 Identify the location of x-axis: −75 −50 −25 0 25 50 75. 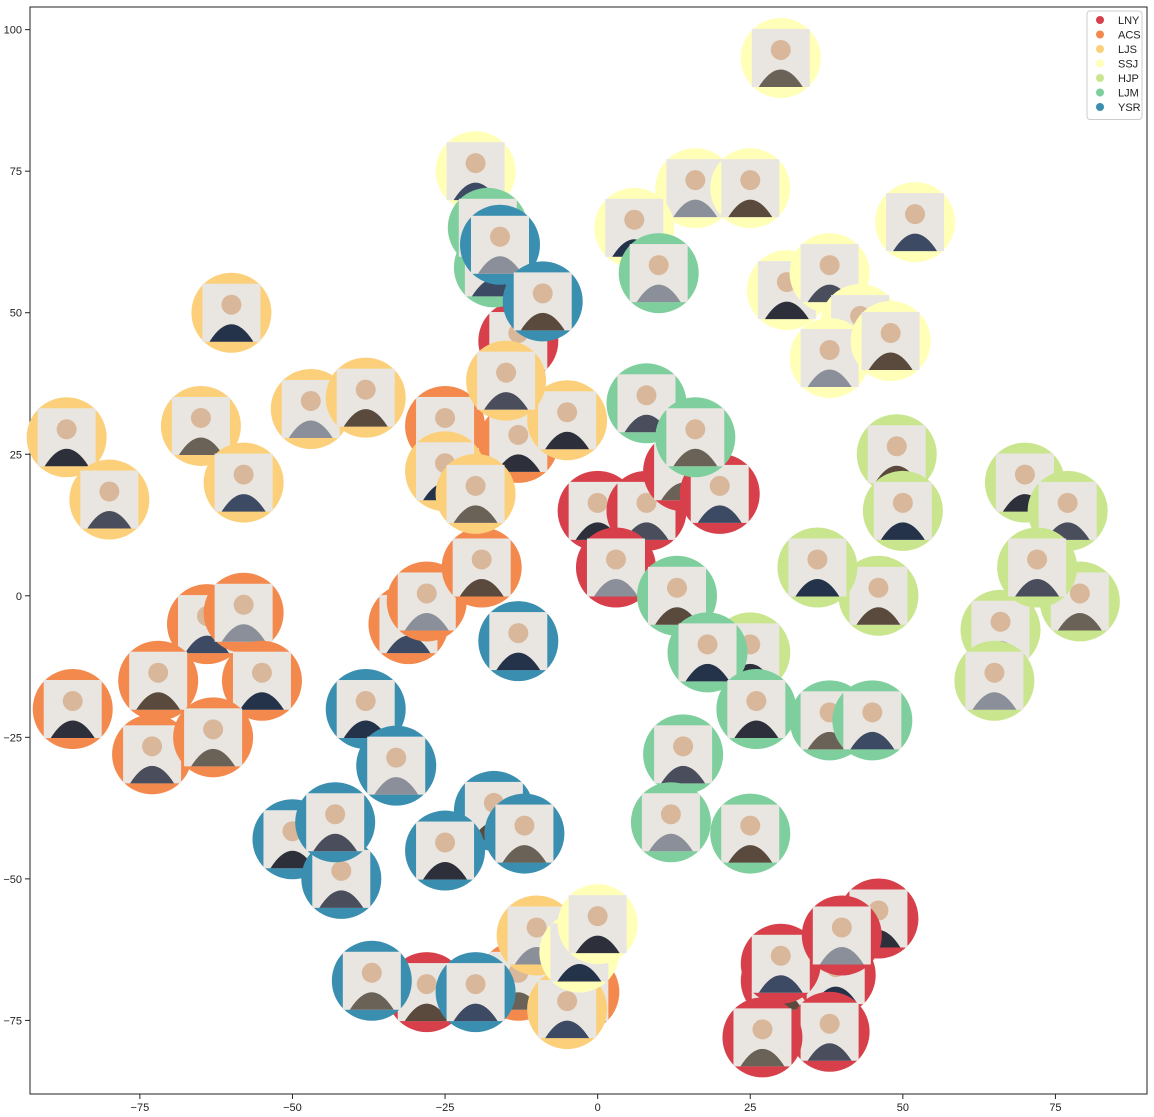
(596, 1104).